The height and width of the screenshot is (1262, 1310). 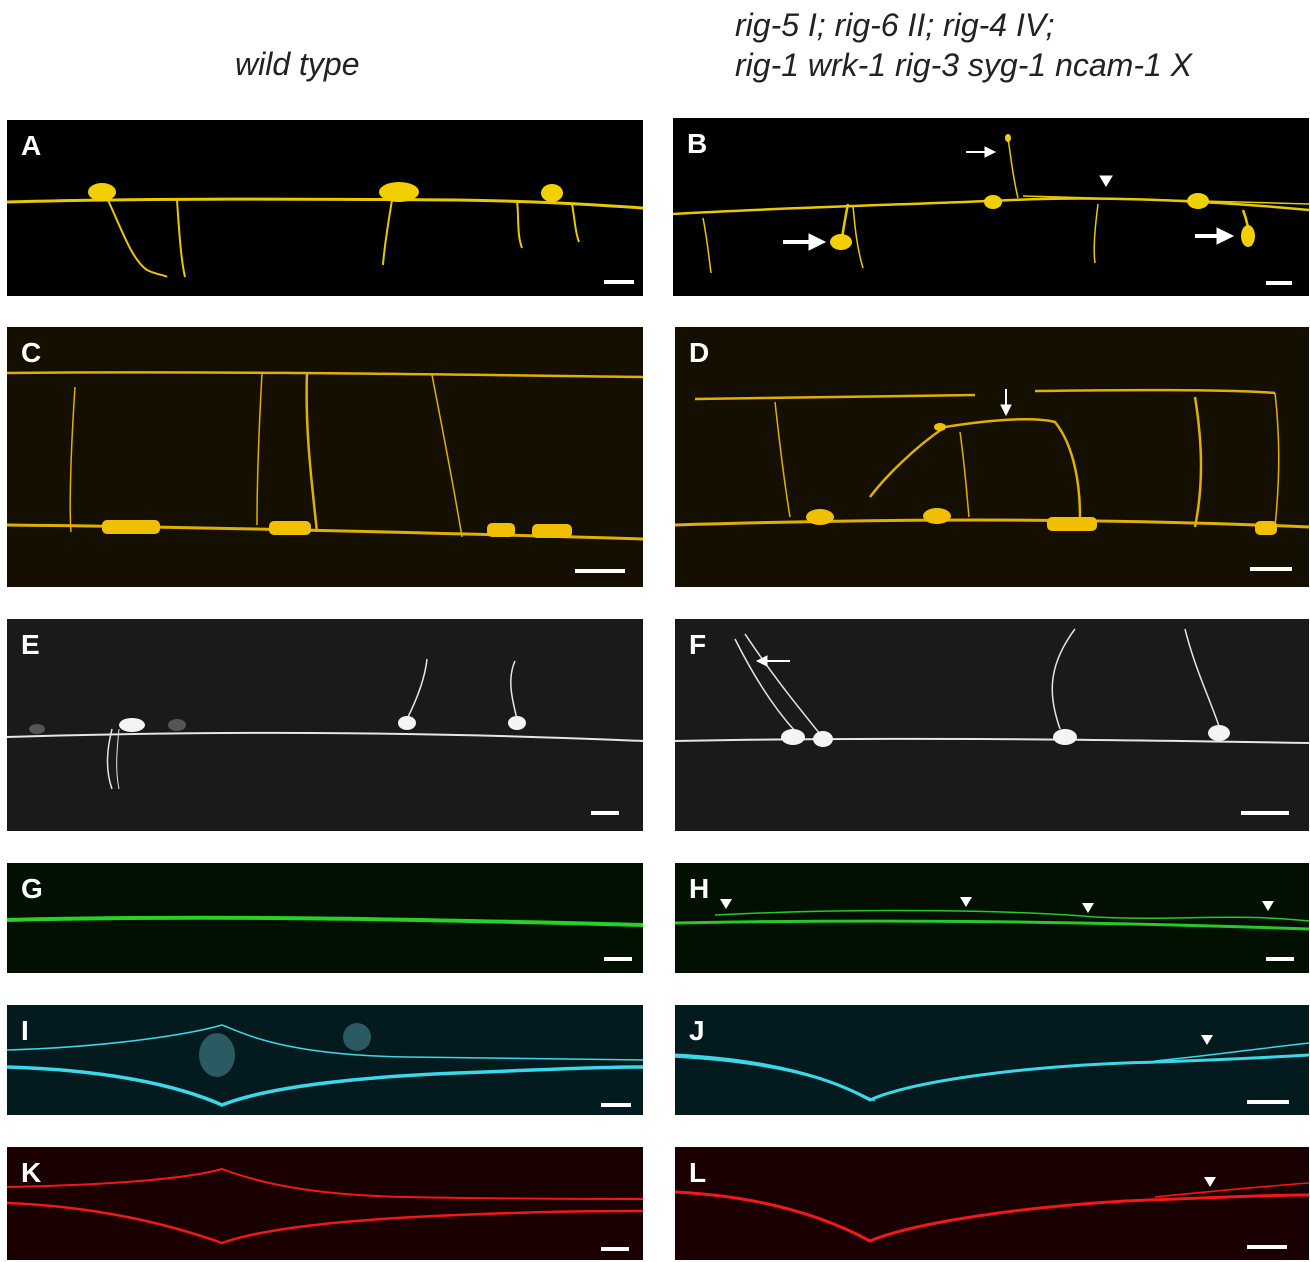 I want to click on panel-d-mutant-micrograph: D, so click(x=992, y=457).